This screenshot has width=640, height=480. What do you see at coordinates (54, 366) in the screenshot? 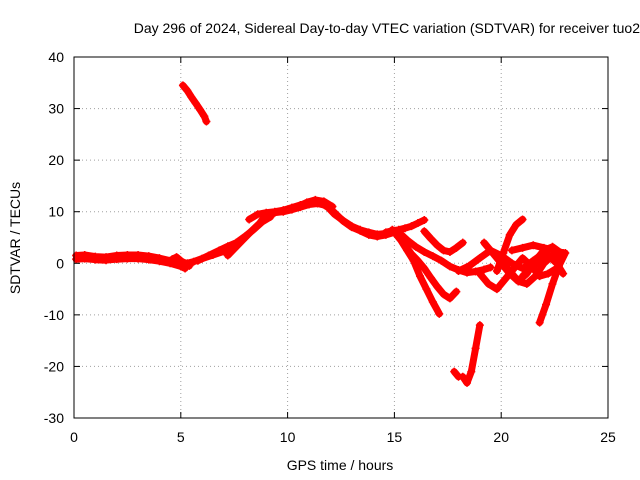
I see `y-tick-label: -20` at bounding box center [54, 366].